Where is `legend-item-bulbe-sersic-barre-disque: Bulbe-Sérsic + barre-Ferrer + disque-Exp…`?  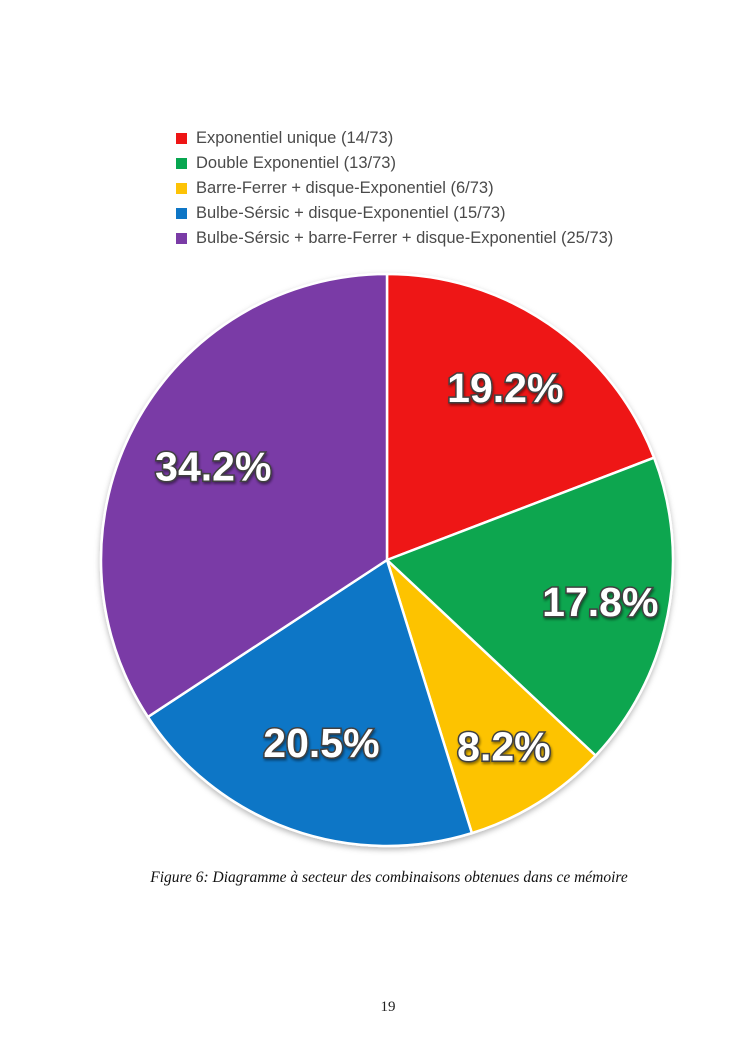 legend-item-bulbe-sersic-barre-disque: Bulbe-Sérsic + barre-Ferrer + disque-Exp… is located at coordinates (394, 238).